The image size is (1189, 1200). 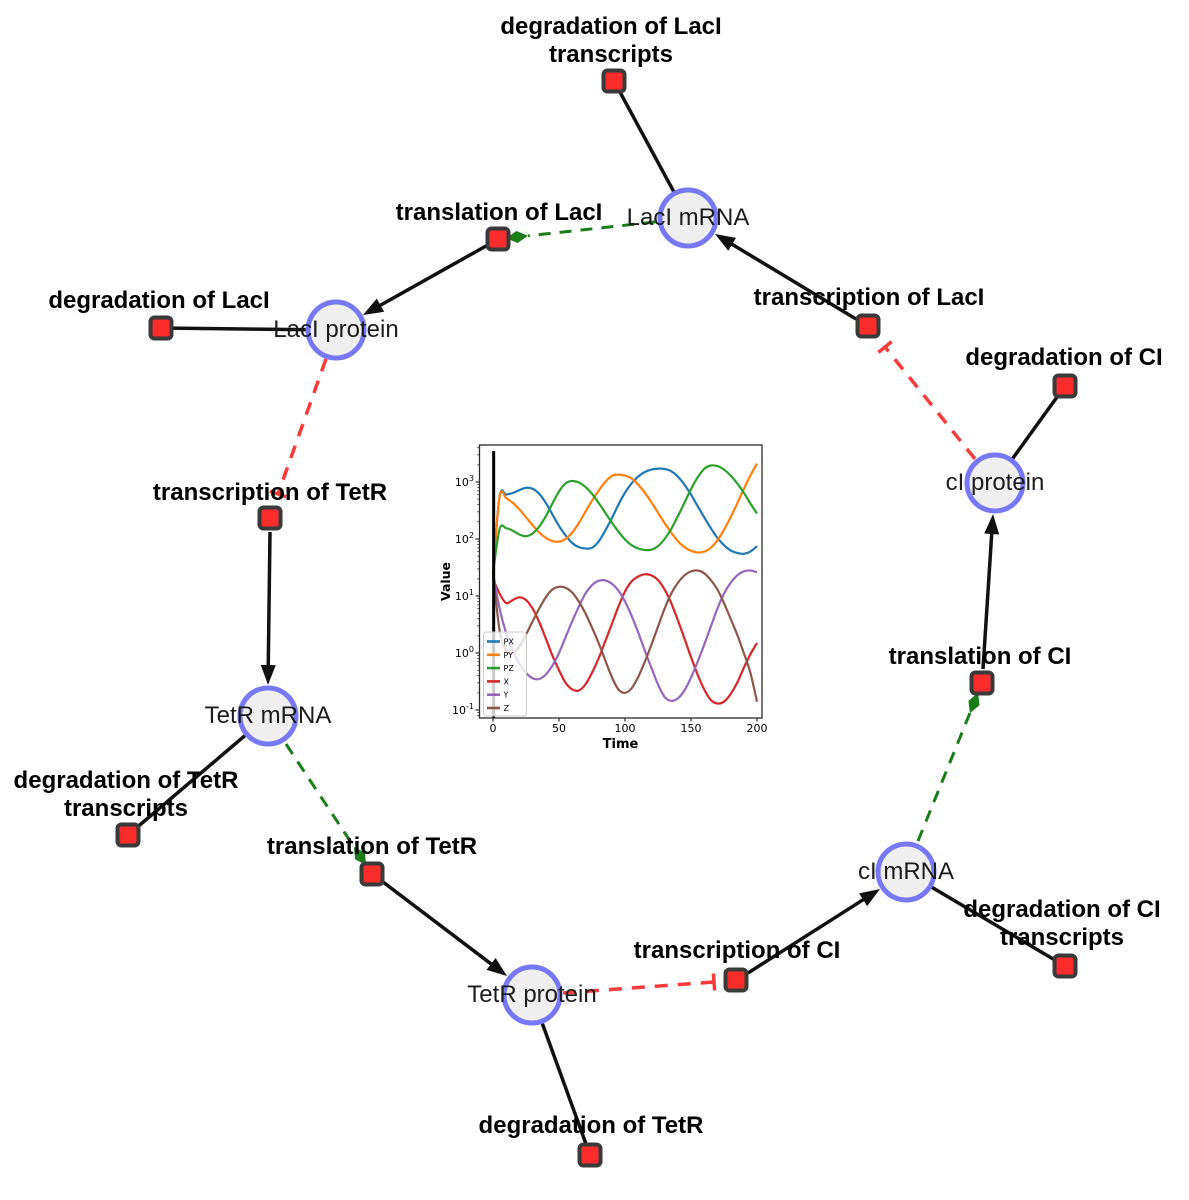 I want to click on edge-inhibition--cI-protein--transcription-of-lacI, so click(x=927, y=400).